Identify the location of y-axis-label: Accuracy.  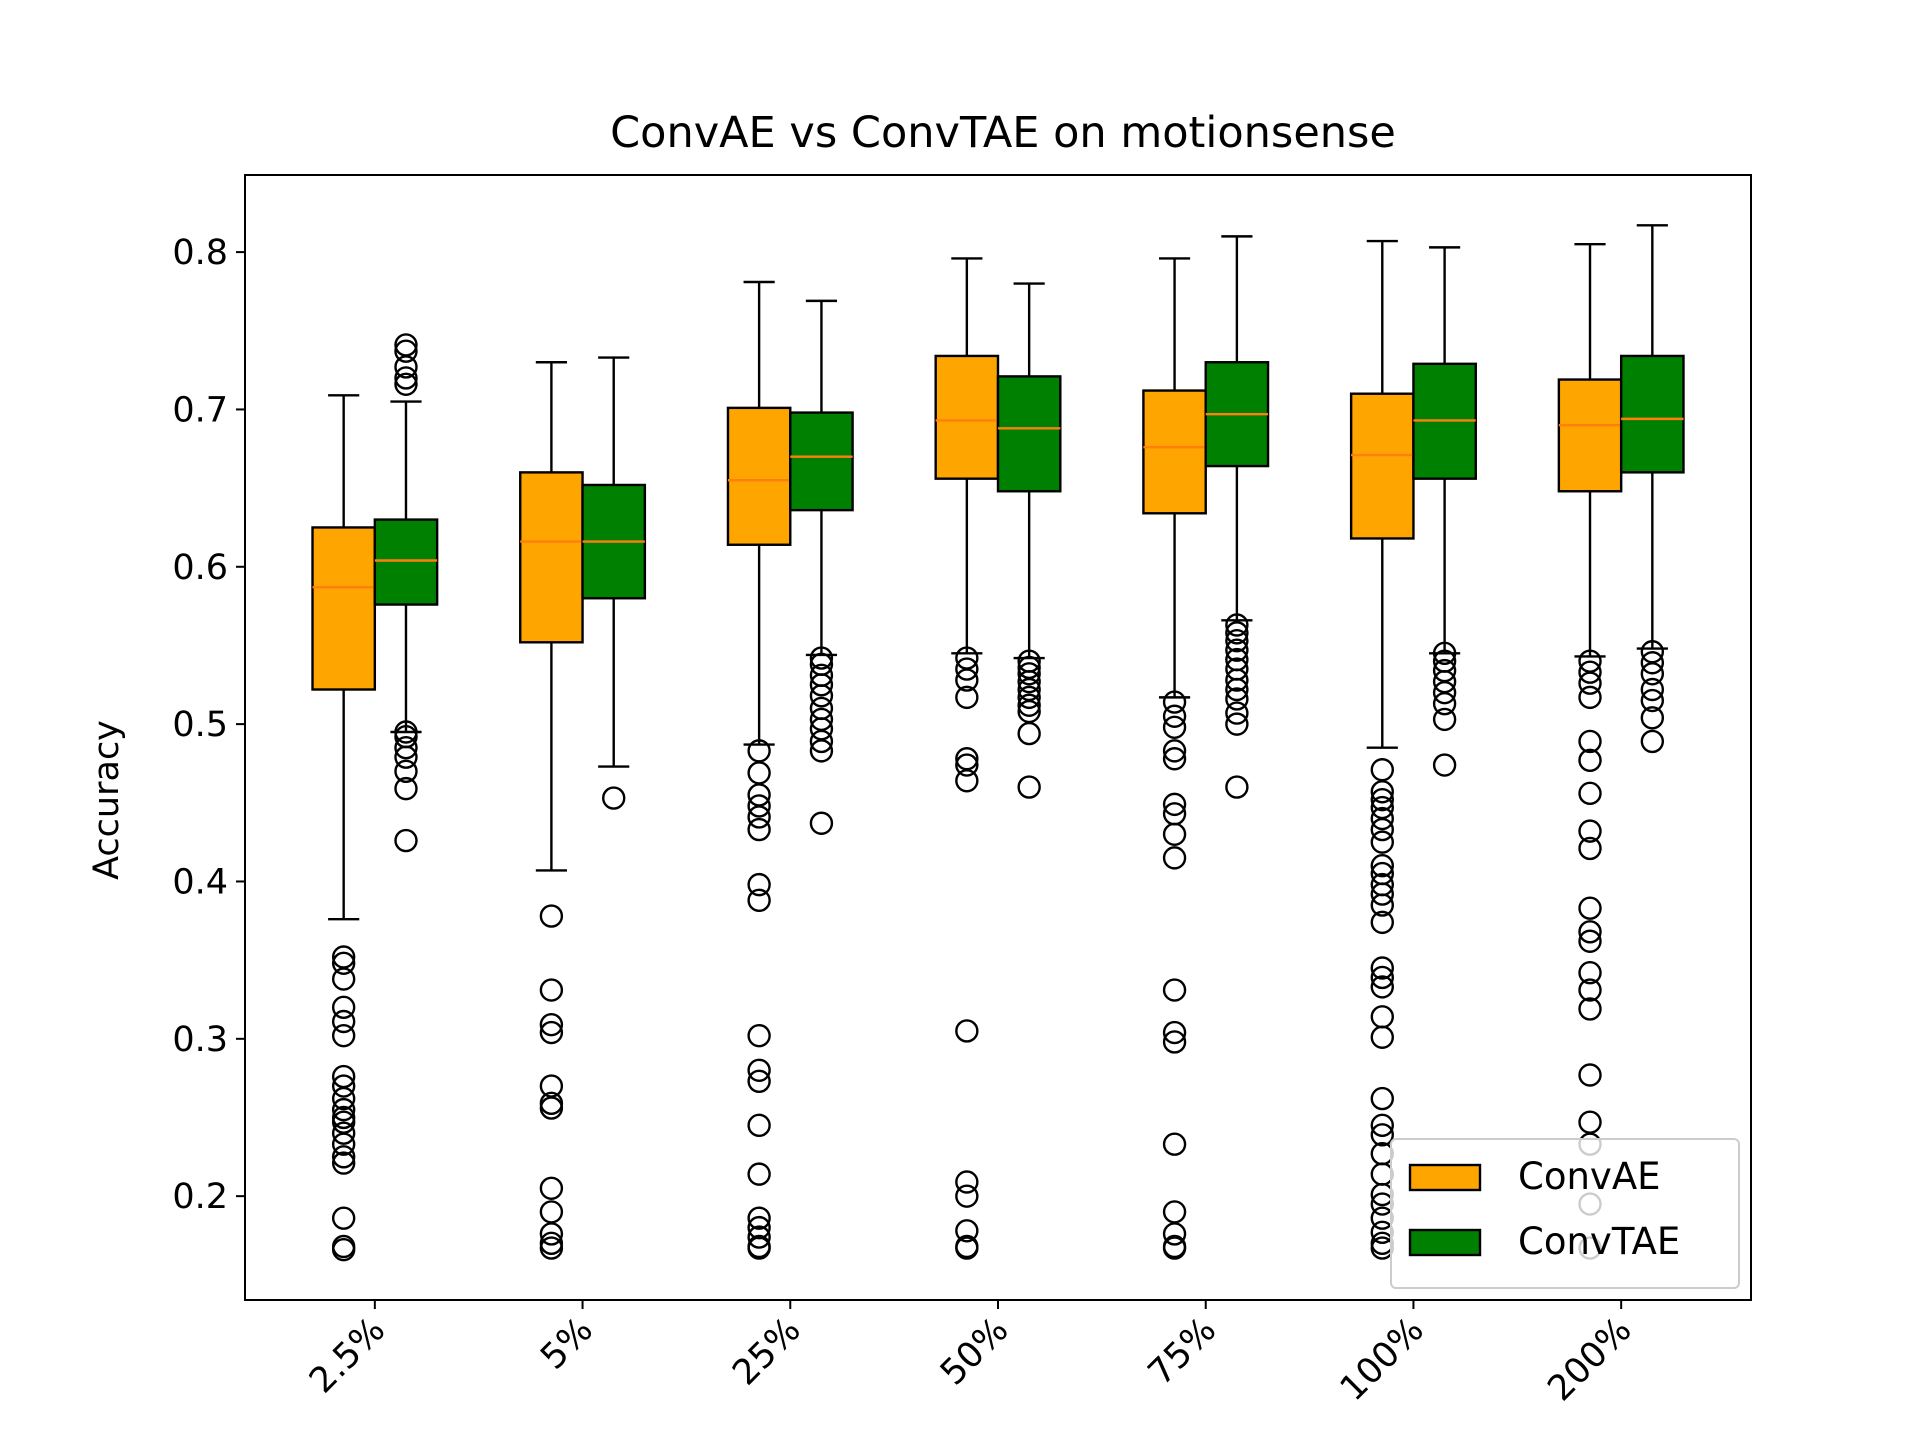
(107, 800).